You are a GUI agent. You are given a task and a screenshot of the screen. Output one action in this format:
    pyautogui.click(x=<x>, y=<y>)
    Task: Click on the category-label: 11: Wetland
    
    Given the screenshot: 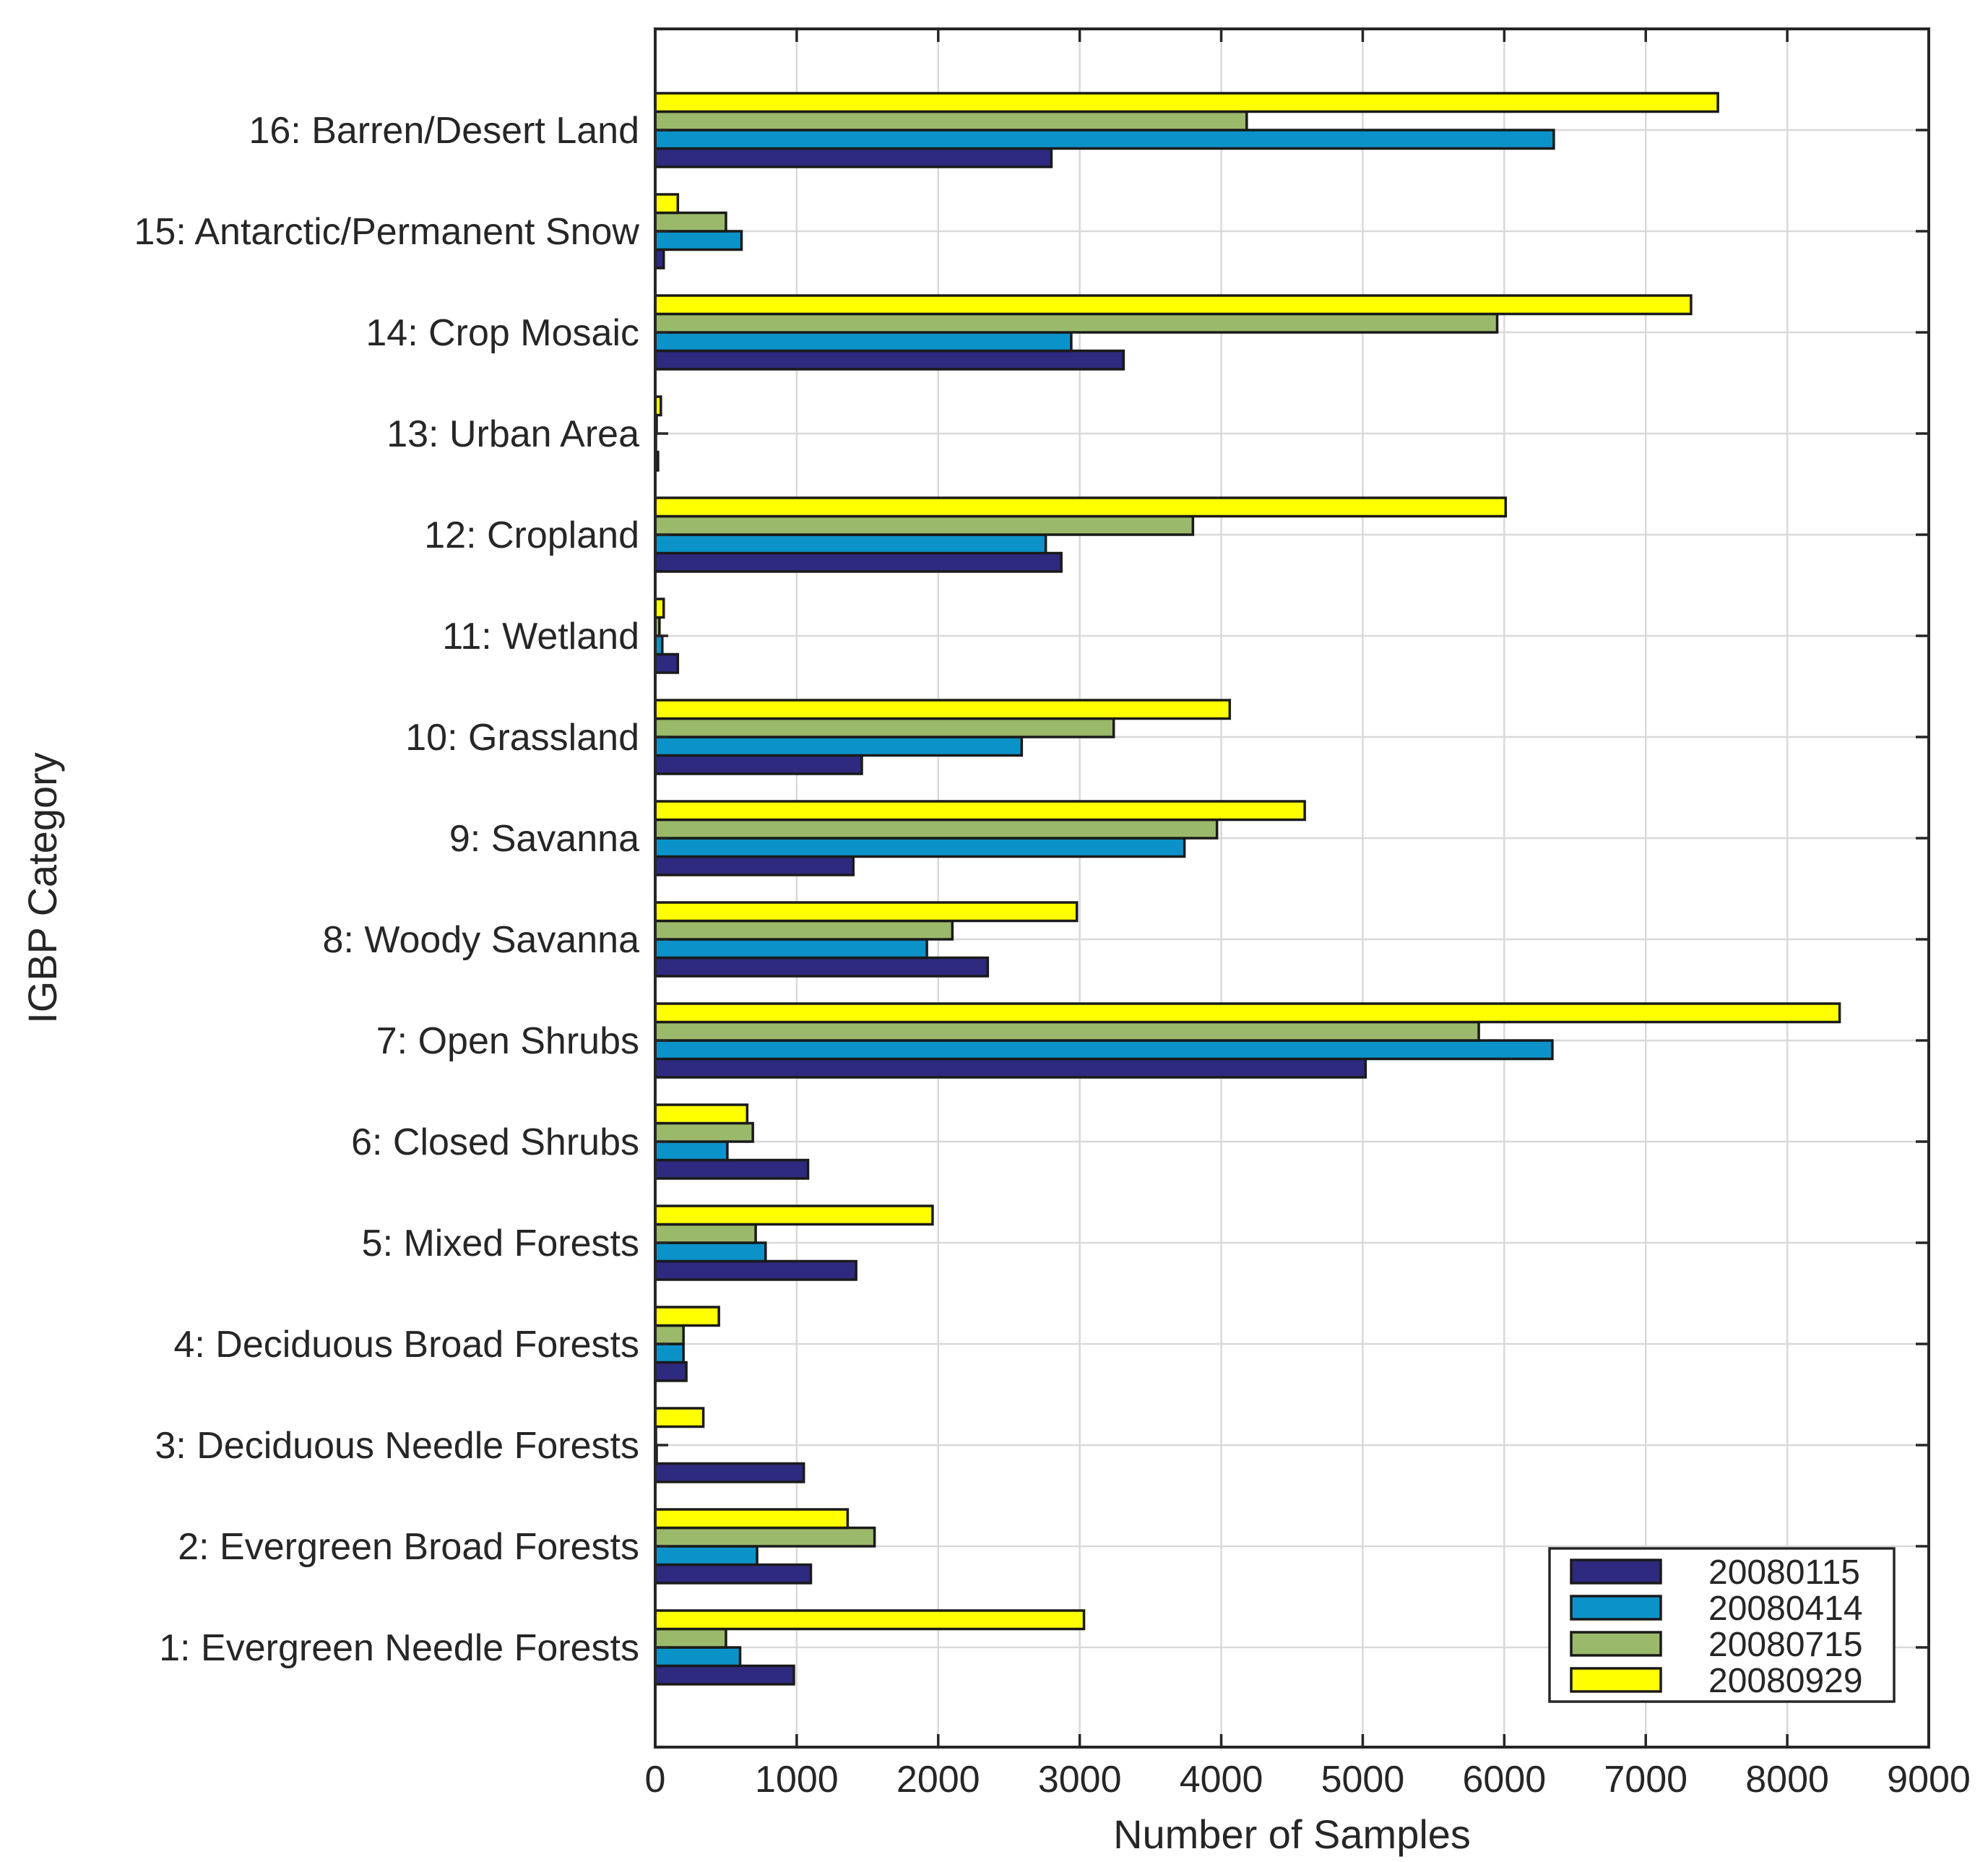 What is the action you would take?
    pyautogui.click(x=540, y=637)
    